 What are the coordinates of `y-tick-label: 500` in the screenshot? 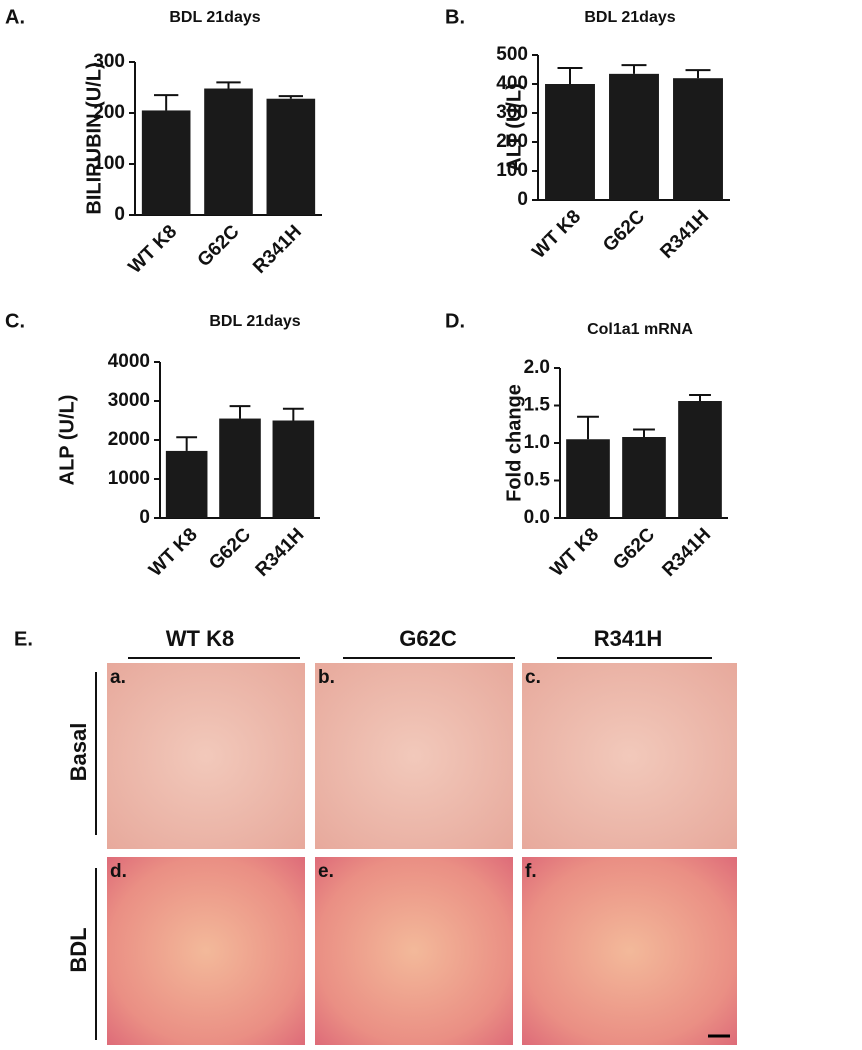 It's located at (512, 54).